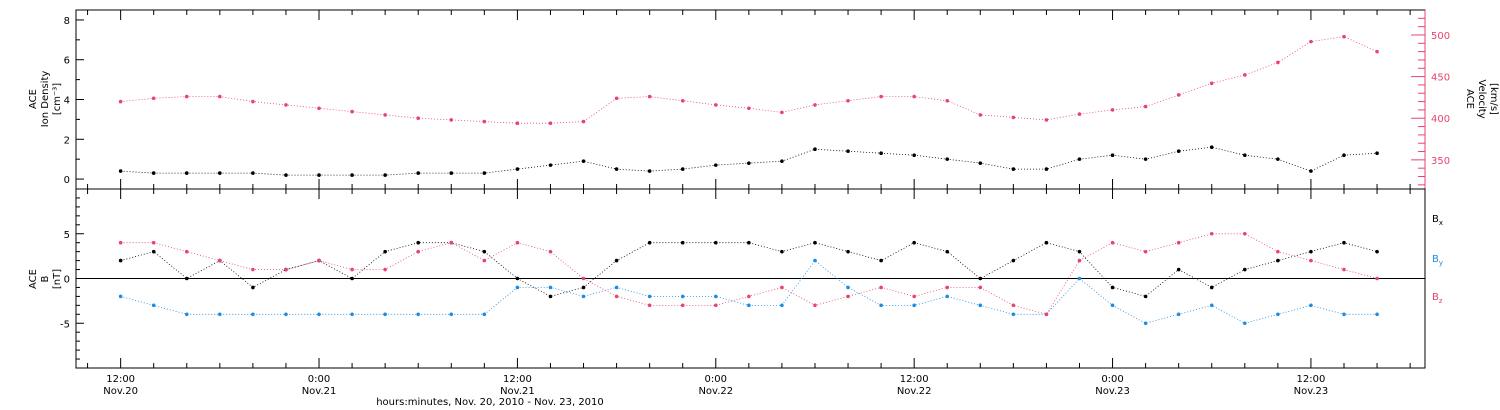 The width and height of the screenshot is (1500, 410). I want to click on density-axis-ticks: 0 2 4 6 8, so click(74, 101).